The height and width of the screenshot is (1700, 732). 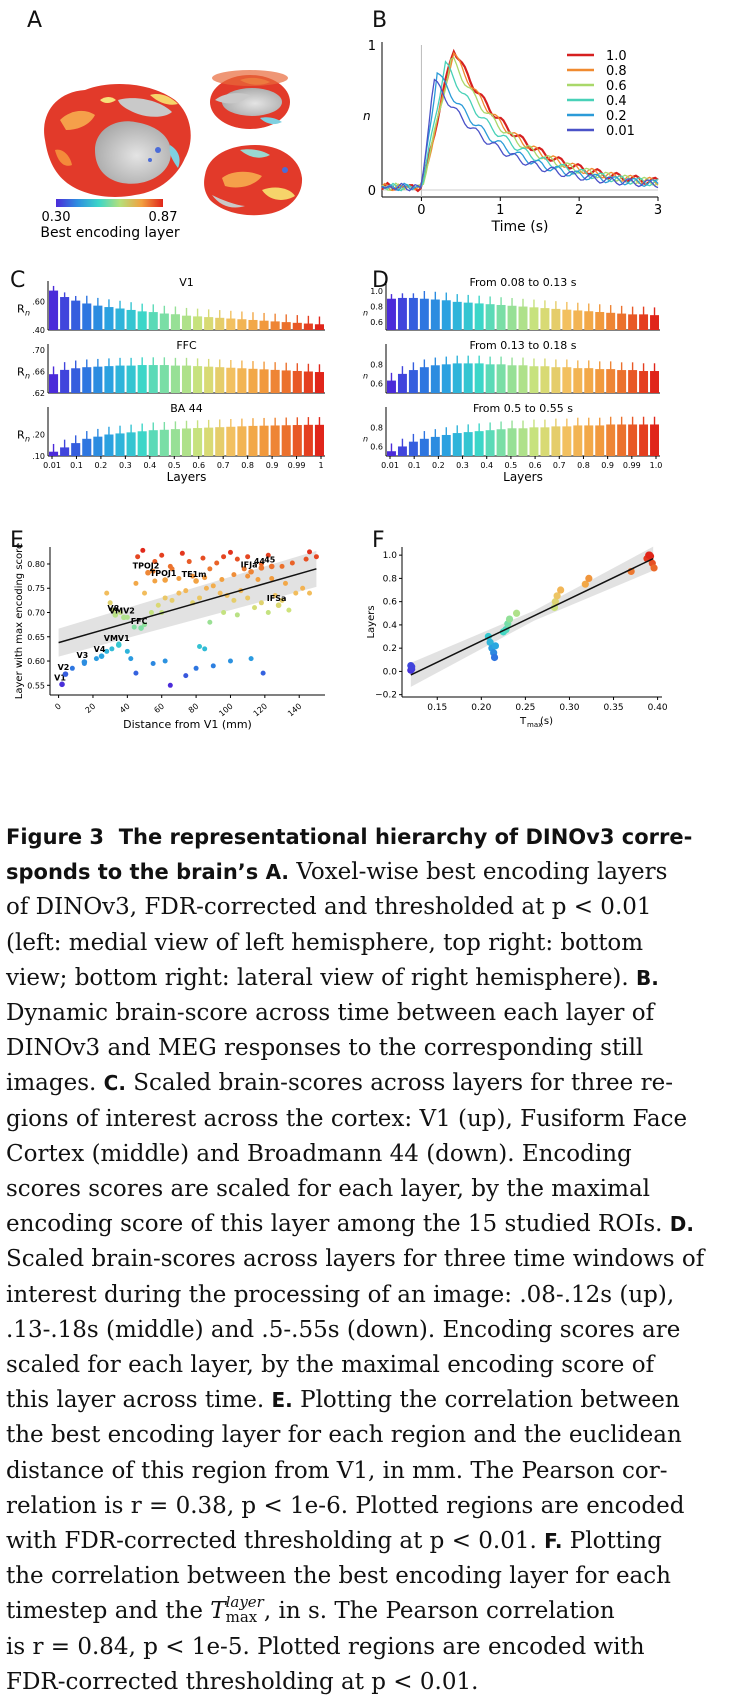 I want to click on e-ylabel: Layer with max encoding score, so click(x=19, y=621).